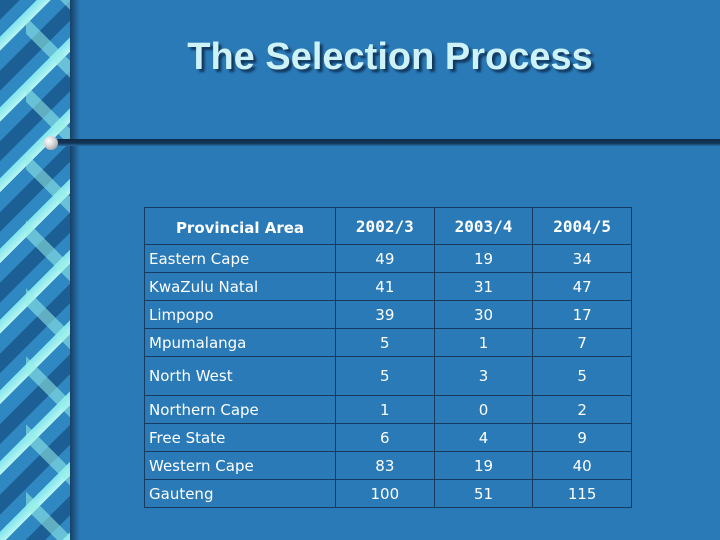  Describe the element at coordinates (582, 342) in the screenshot. I see `value-2004-5: 7` at that location.